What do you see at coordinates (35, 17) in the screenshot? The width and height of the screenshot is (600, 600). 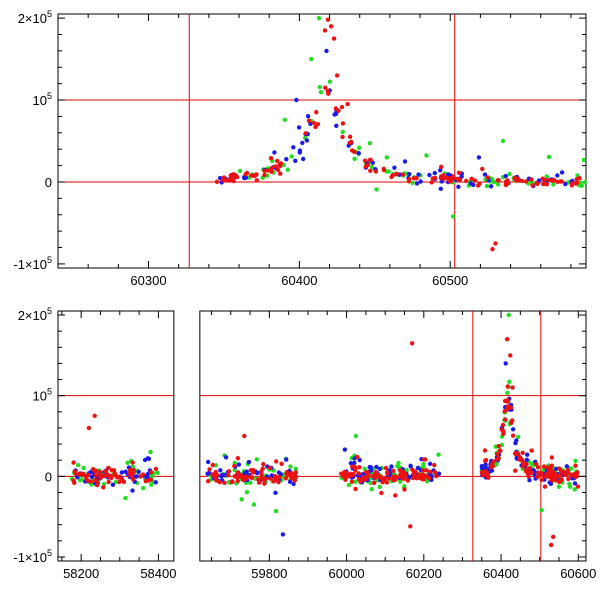 I see `y-tick-label: 2×10⁵` at bounding box center [35, 17].